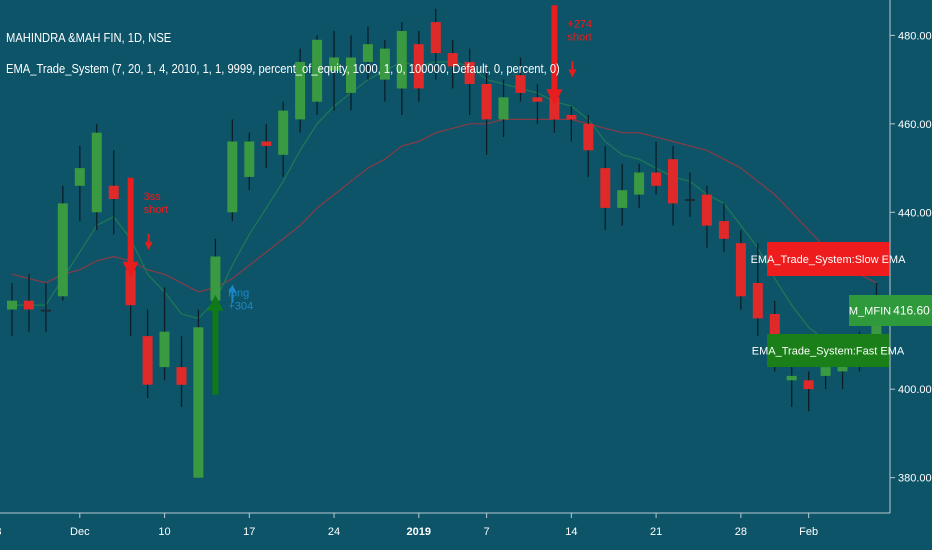  What do you see at coordinates (915, 36) in the screenshot?
I see `price-tick-label: 480.00` at bounding box center [915, 36].